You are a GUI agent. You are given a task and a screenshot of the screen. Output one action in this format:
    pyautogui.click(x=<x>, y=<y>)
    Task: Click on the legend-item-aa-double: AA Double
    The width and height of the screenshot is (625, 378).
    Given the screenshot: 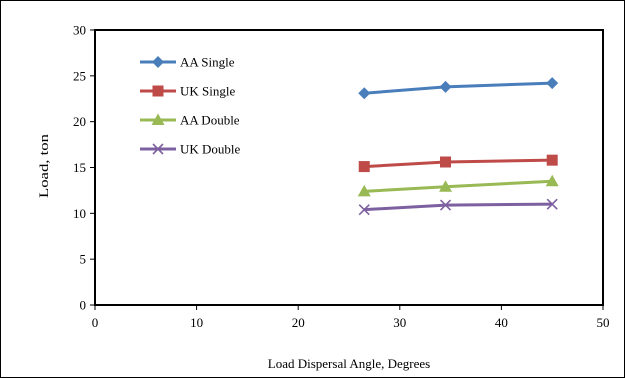 What is the action you would take?
    pyautogui.click(x=190, y=120)
    